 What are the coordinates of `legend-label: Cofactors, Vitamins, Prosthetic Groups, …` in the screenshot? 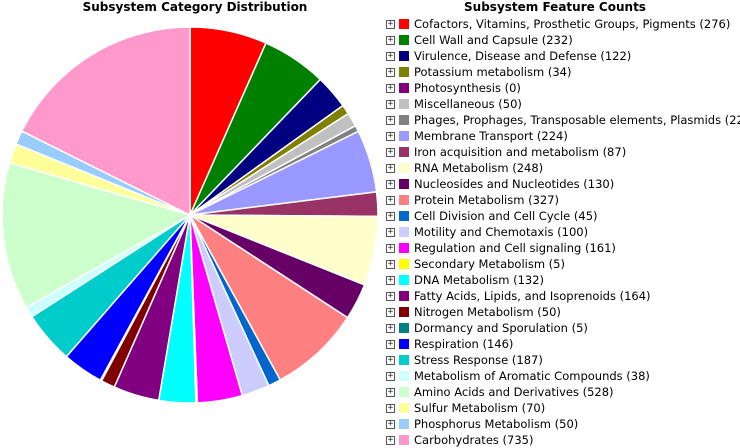 It's located at (572, 24).